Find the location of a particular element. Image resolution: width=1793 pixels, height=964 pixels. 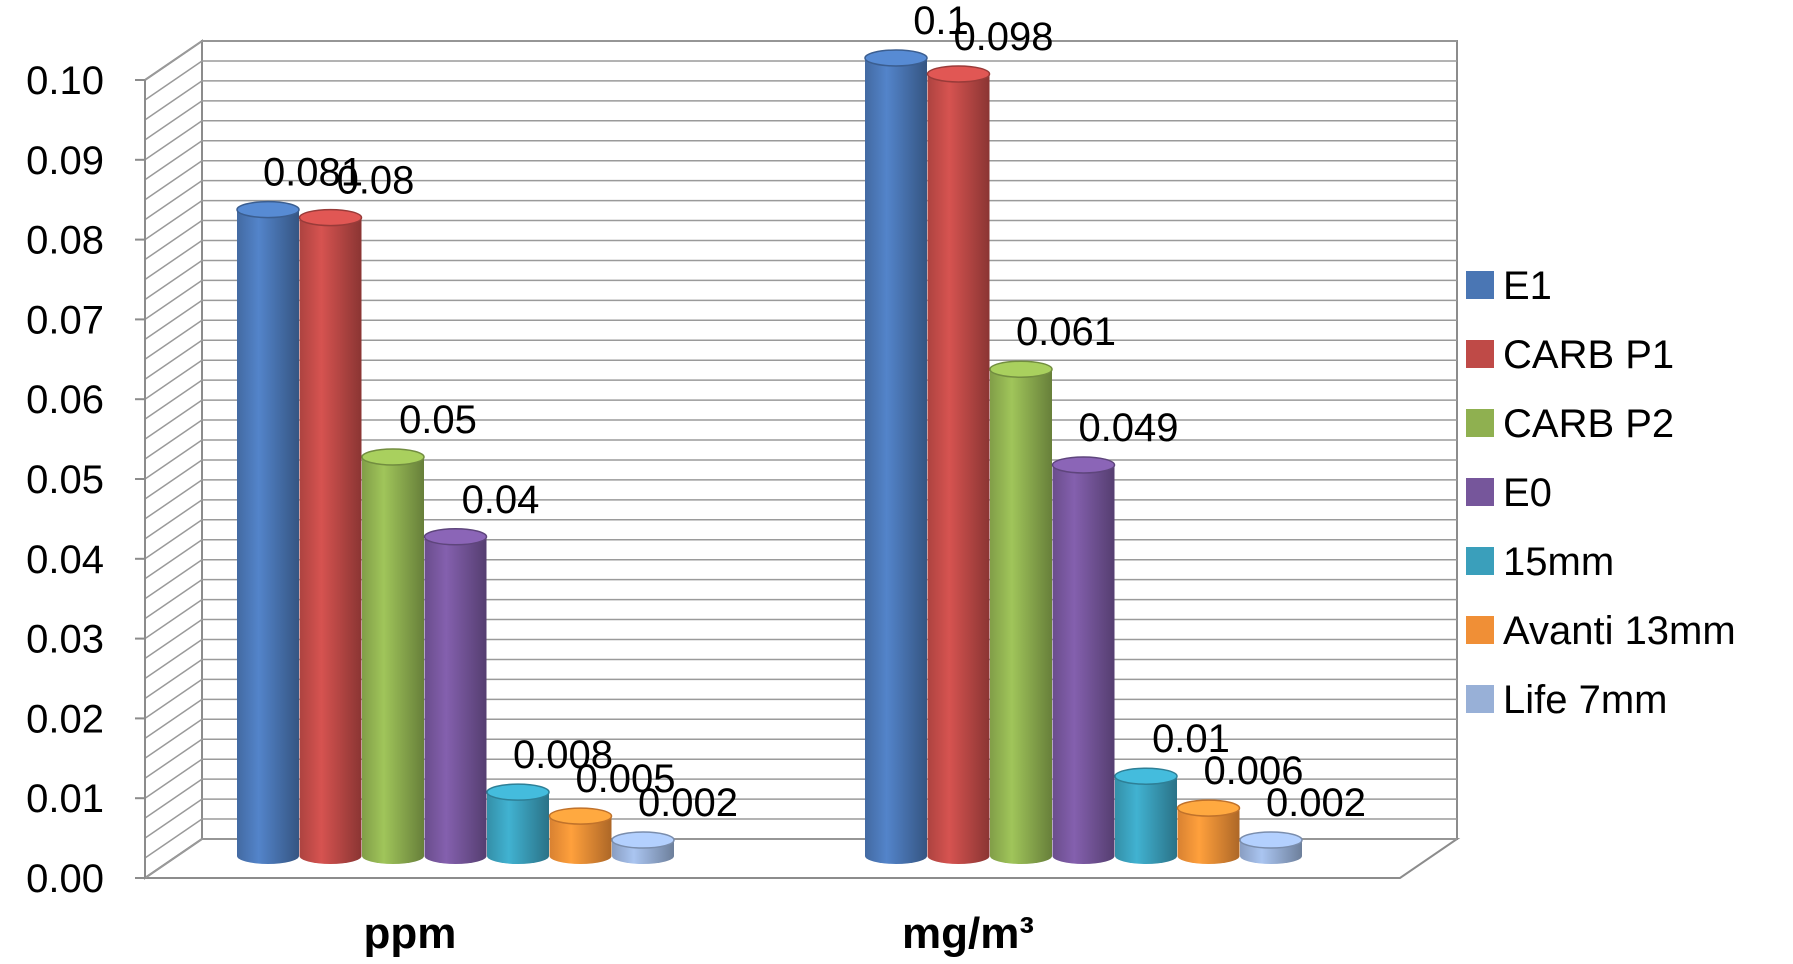

legend-swatch-avanti-13mm is located at coordinates (1480, 630).